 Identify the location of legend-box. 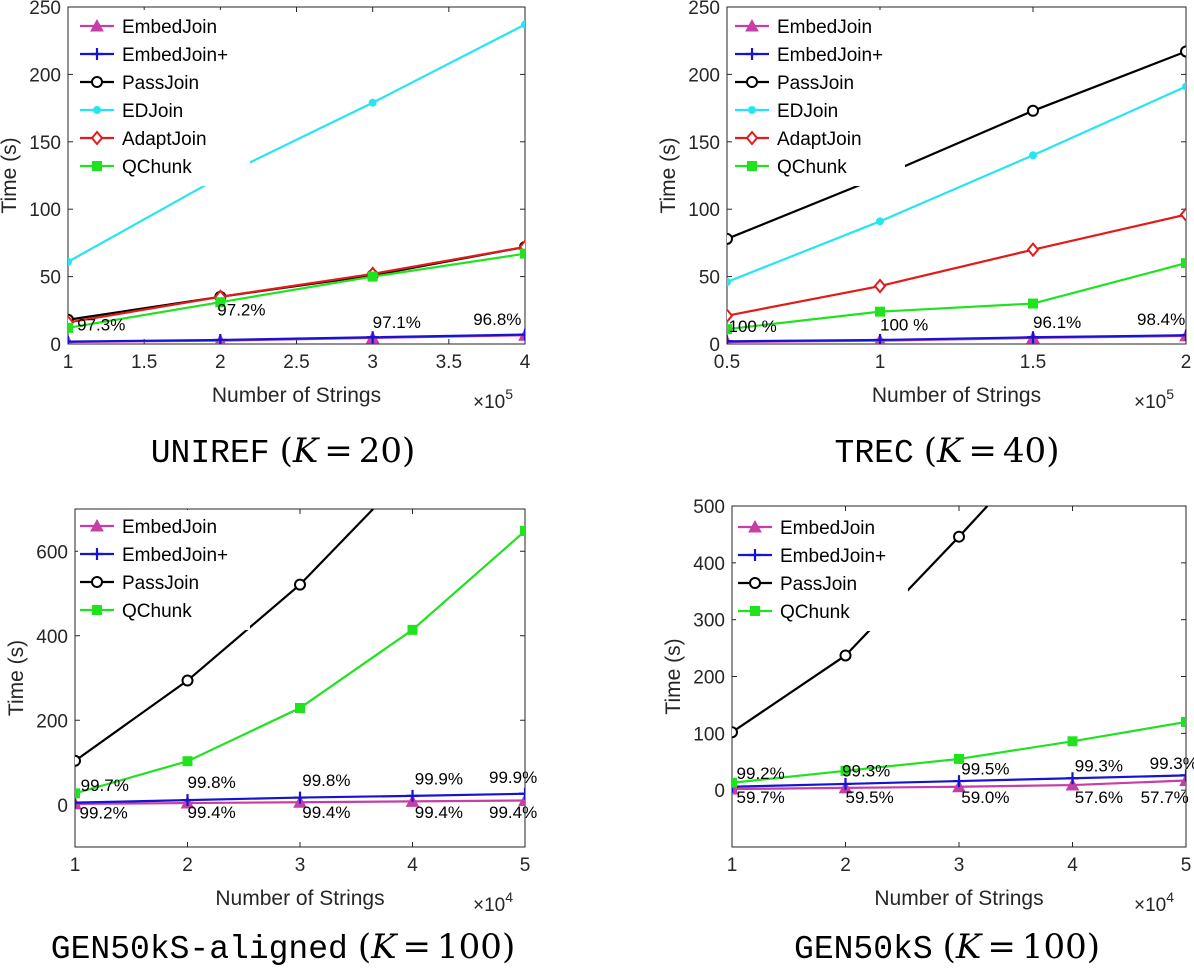
(164, 98).